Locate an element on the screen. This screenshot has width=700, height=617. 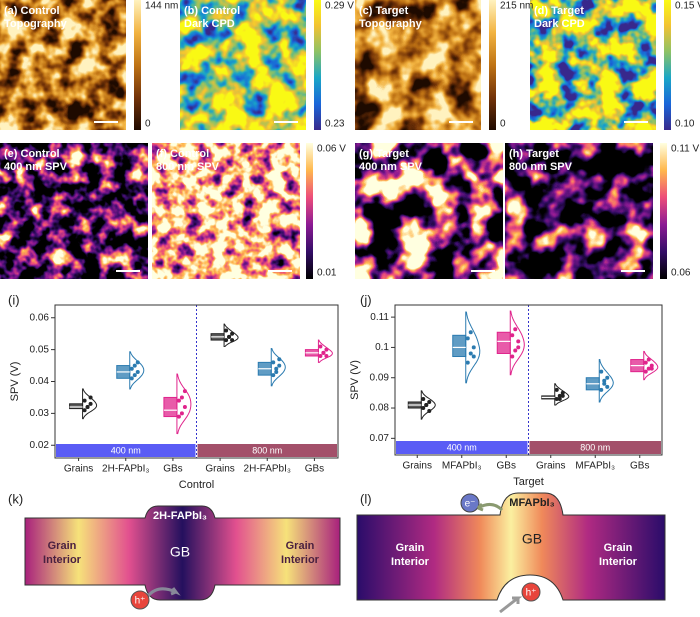
colorbar-min: 0.01 is located at coordinates (327, 273).